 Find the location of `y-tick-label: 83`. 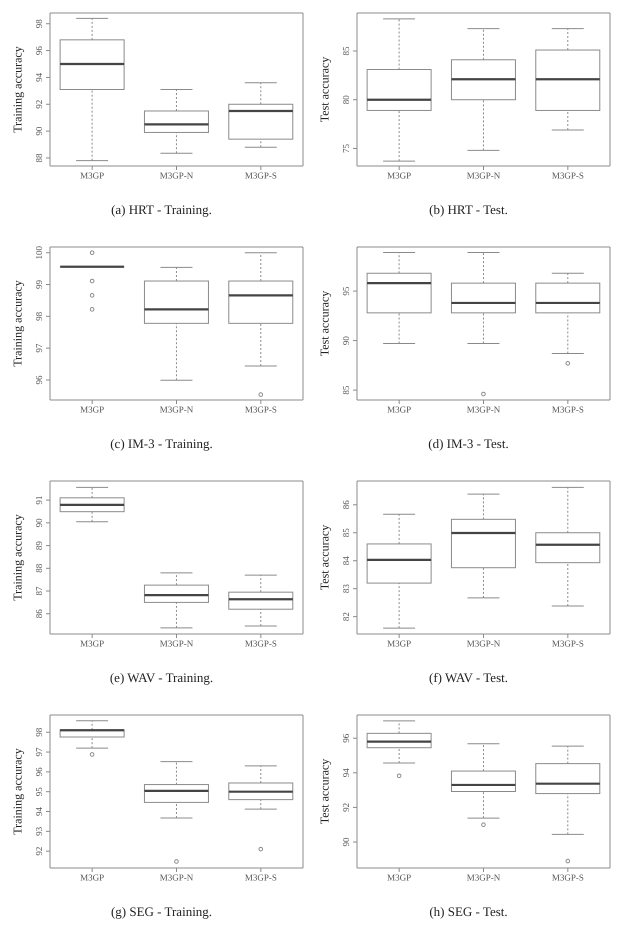

y-tick-label: 83 is located at coordinates (346, 589).